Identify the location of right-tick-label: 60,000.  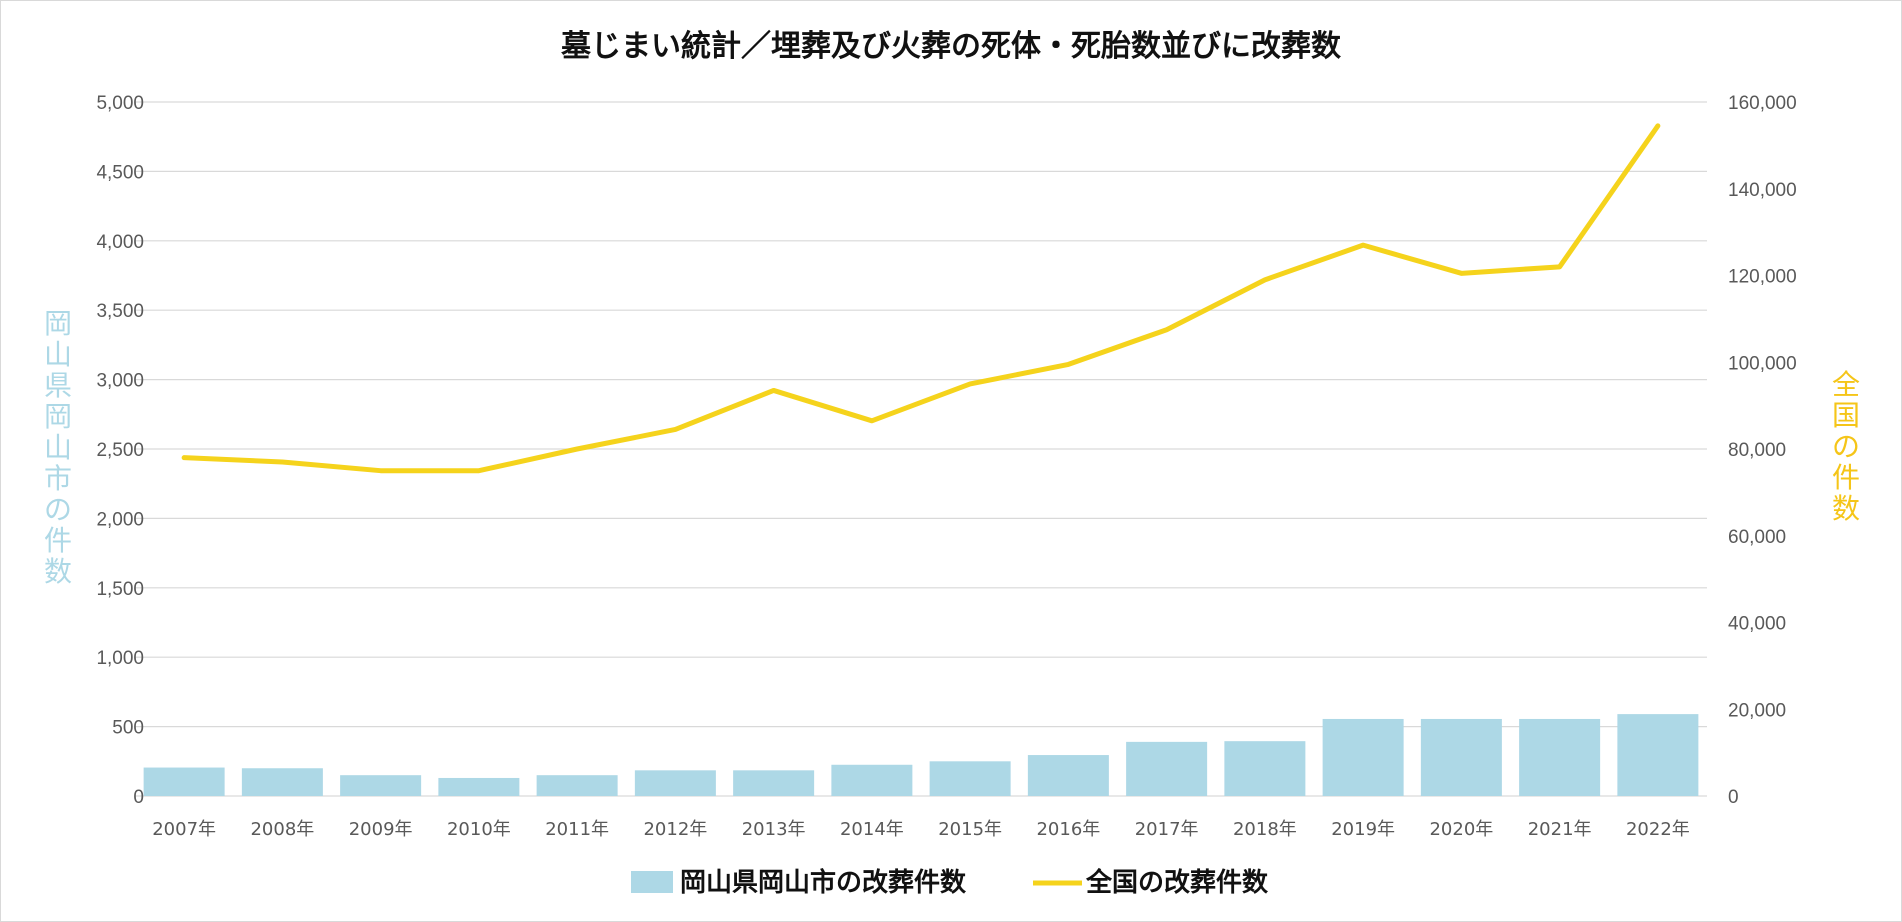
(1757, 537).